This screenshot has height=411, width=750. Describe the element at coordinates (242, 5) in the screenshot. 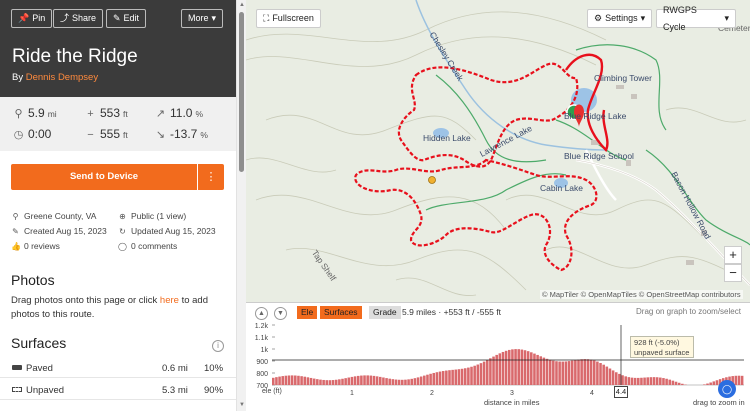

I see `scroll-up-icon: ▲` at that location.